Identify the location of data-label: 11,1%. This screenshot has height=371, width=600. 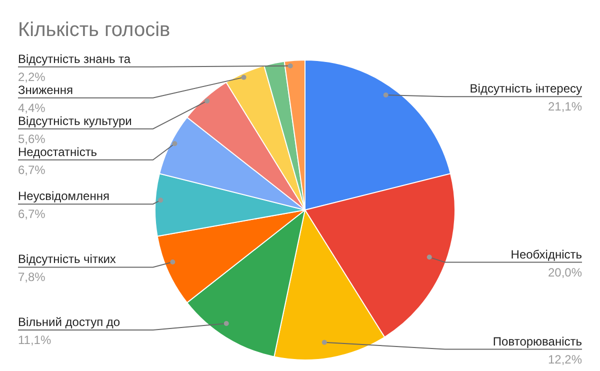
(35, 340).